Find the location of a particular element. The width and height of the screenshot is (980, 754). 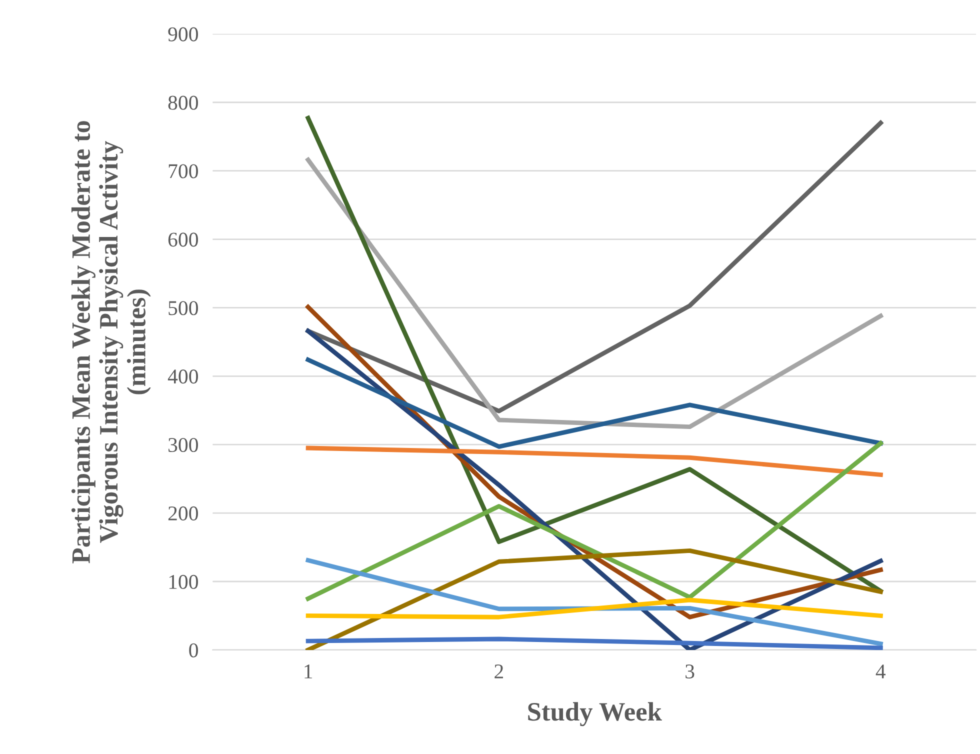

y-tick-label: 600 is located at coordinates (183, 239).